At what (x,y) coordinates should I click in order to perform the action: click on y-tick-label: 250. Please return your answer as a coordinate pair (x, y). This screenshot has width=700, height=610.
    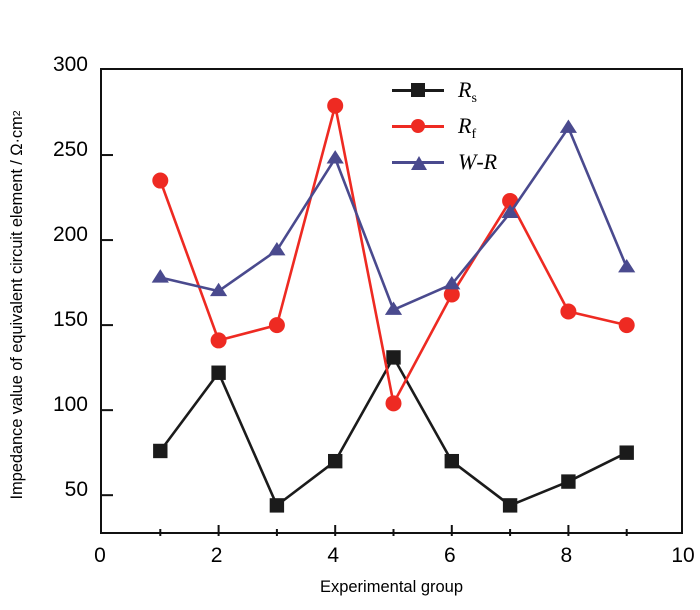
    Looking at the image, I should click on (70, 150).